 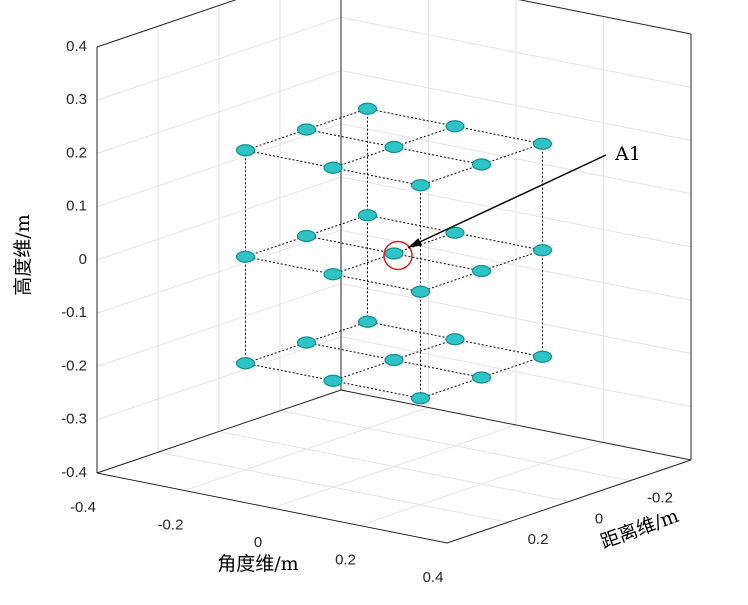 I want to click on y-axis-label: 距离维/m, so click(x=640, y=529).